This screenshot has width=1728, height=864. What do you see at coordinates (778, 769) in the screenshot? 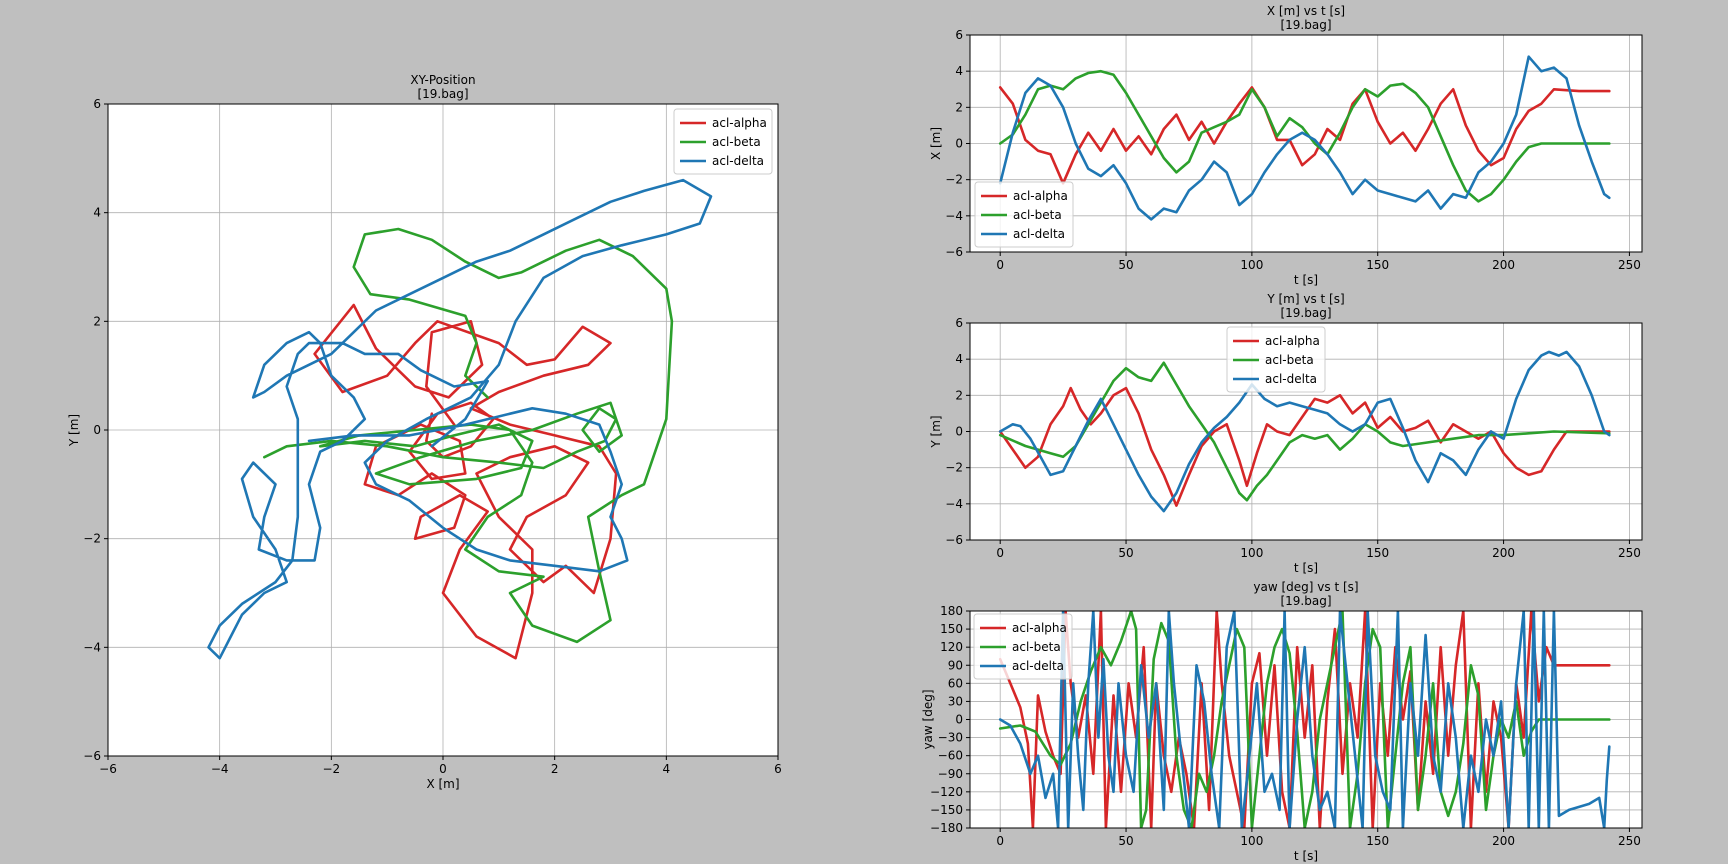
I see `x-tick-label: 6` at bounding box center [778, 769].